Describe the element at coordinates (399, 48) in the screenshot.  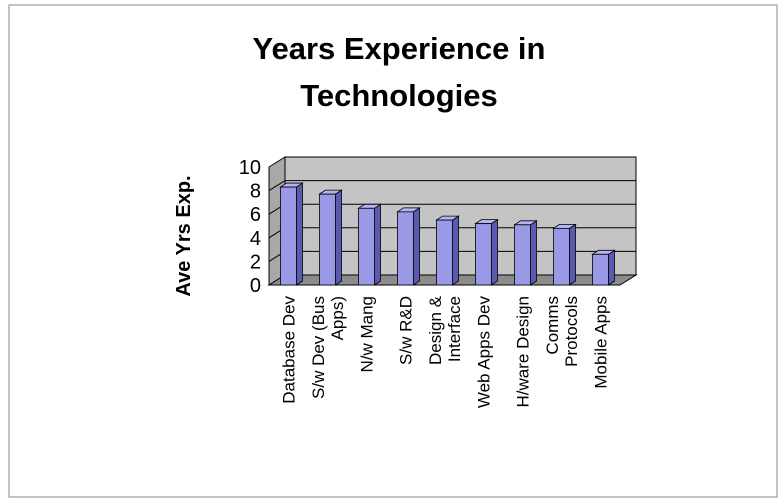
I see `chart-title-line-1: Years Experience in` at that location.